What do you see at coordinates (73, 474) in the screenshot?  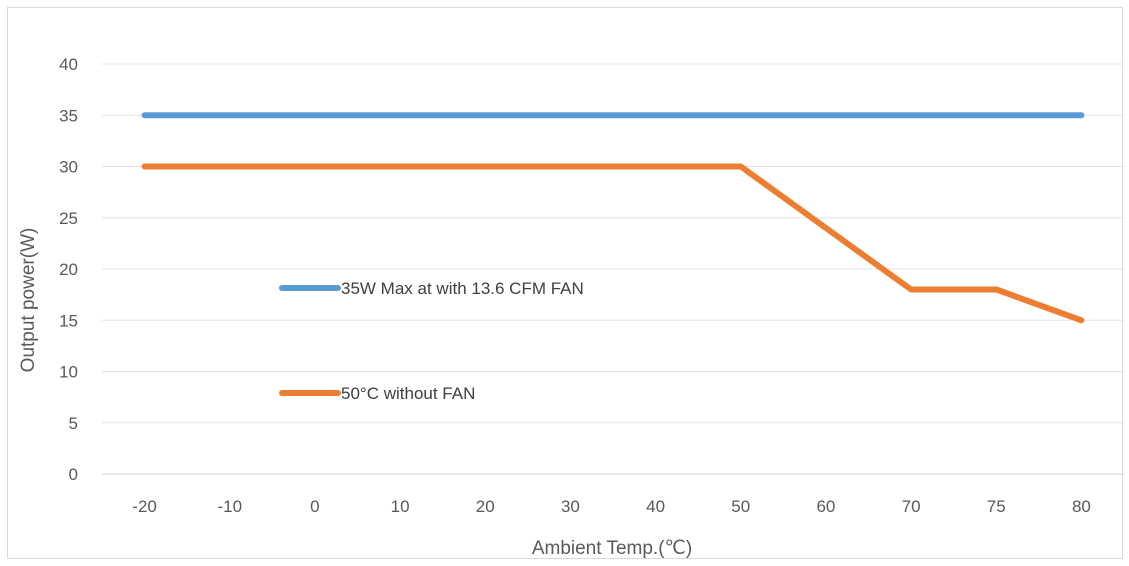 I see `y-tick-label: 0` at bounding box center [73, 474].